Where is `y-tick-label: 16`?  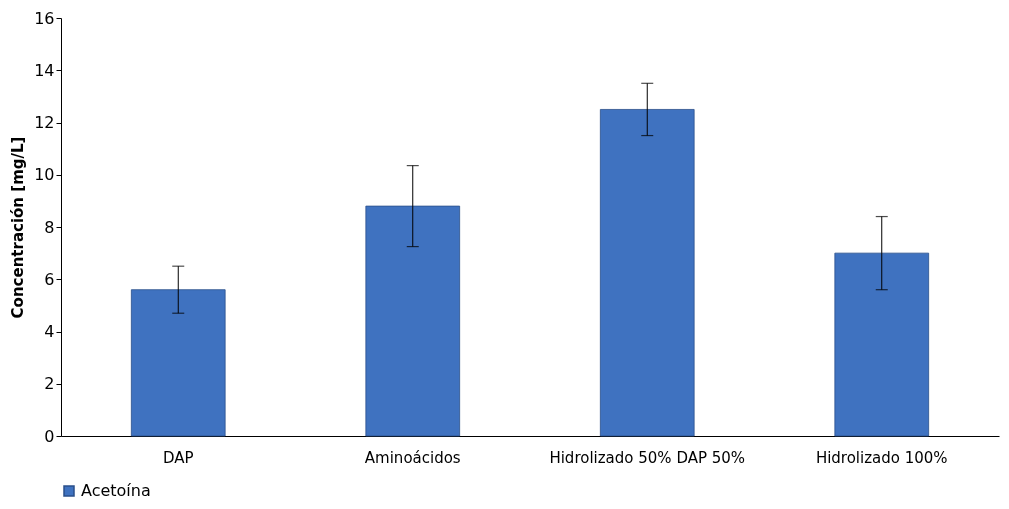
y-tick-label: 16 is located at coordinates (44, 18).